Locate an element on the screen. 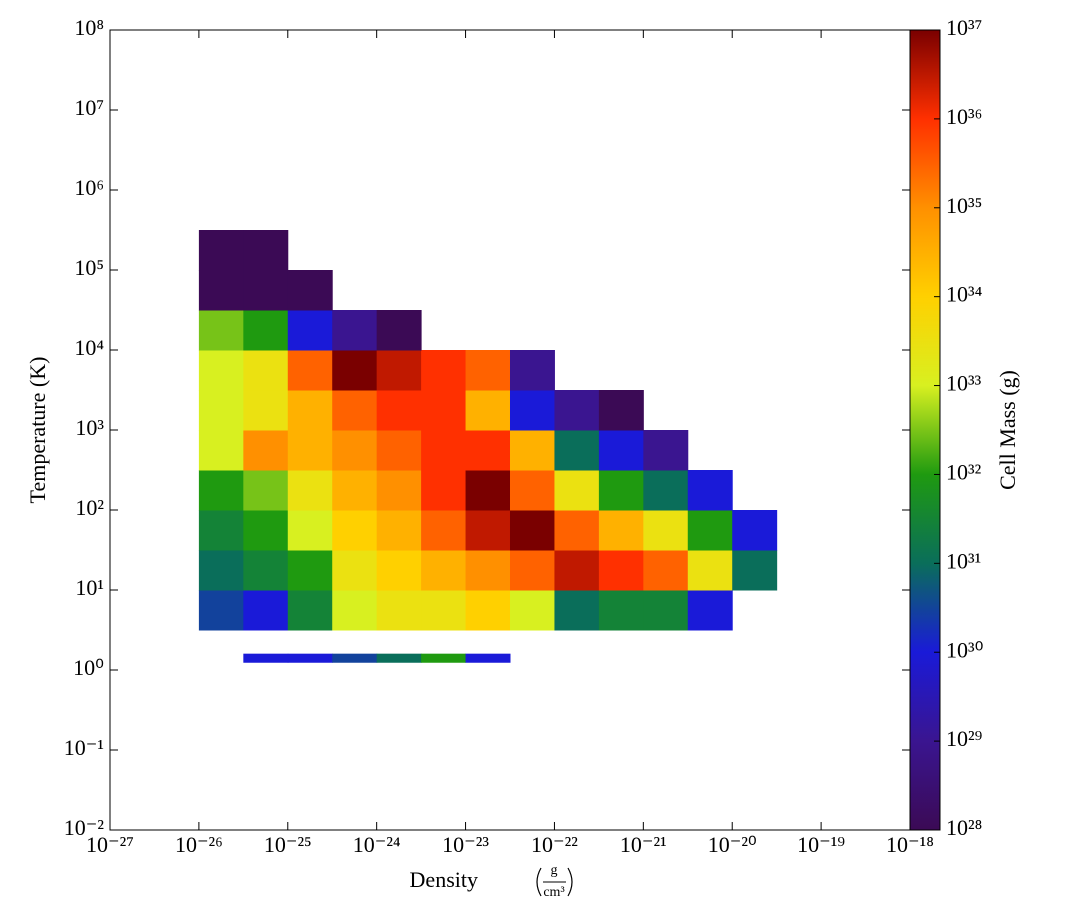 This screenshot has width=1075, height=920. colorbar-tick-label: 10³⁵ is located at coordinates (964, 205).